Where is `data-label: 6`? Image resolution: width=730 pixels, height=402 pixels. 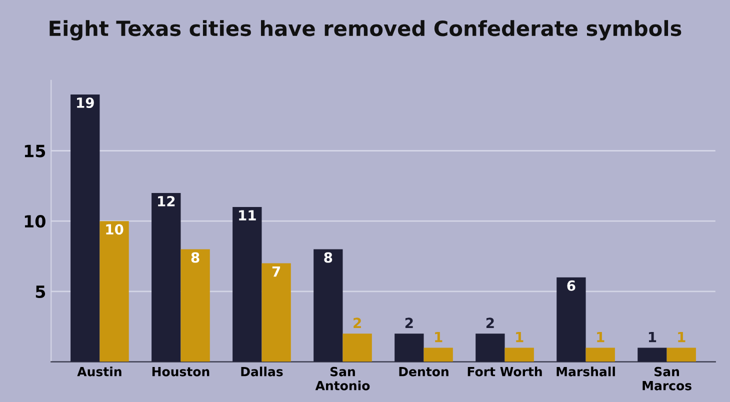 data-label: 6 is located at coordinates (571, 285).